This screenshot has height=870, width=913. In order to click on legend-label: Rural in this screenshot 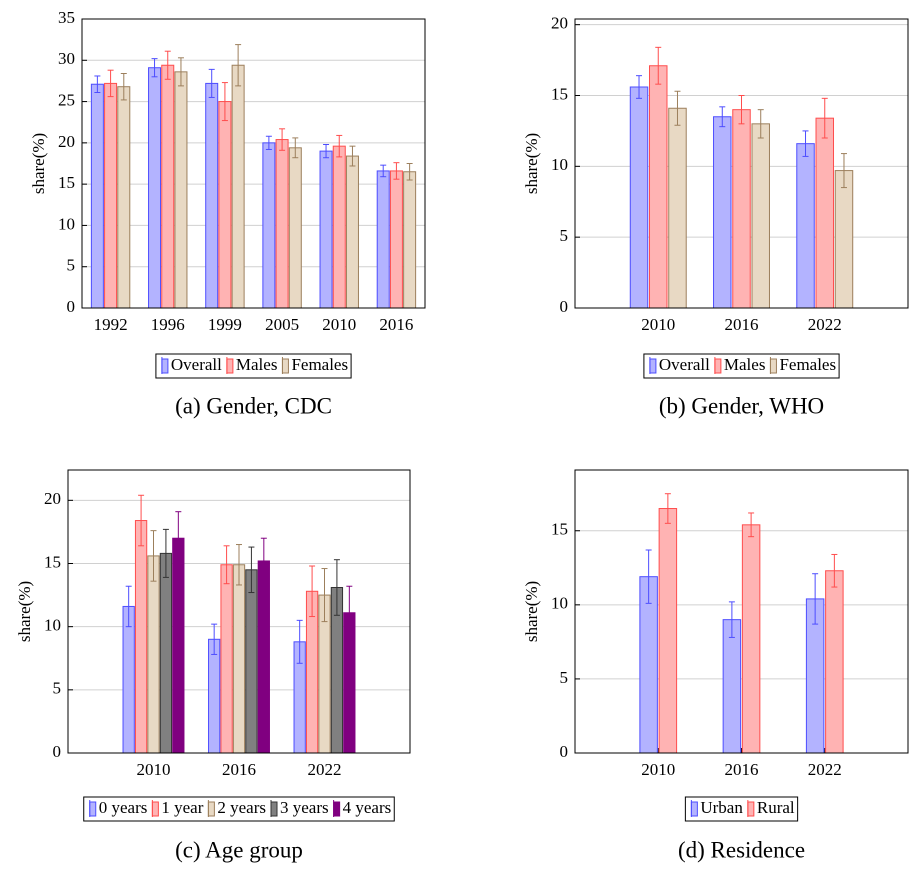, I will do `click(776, 807)`.